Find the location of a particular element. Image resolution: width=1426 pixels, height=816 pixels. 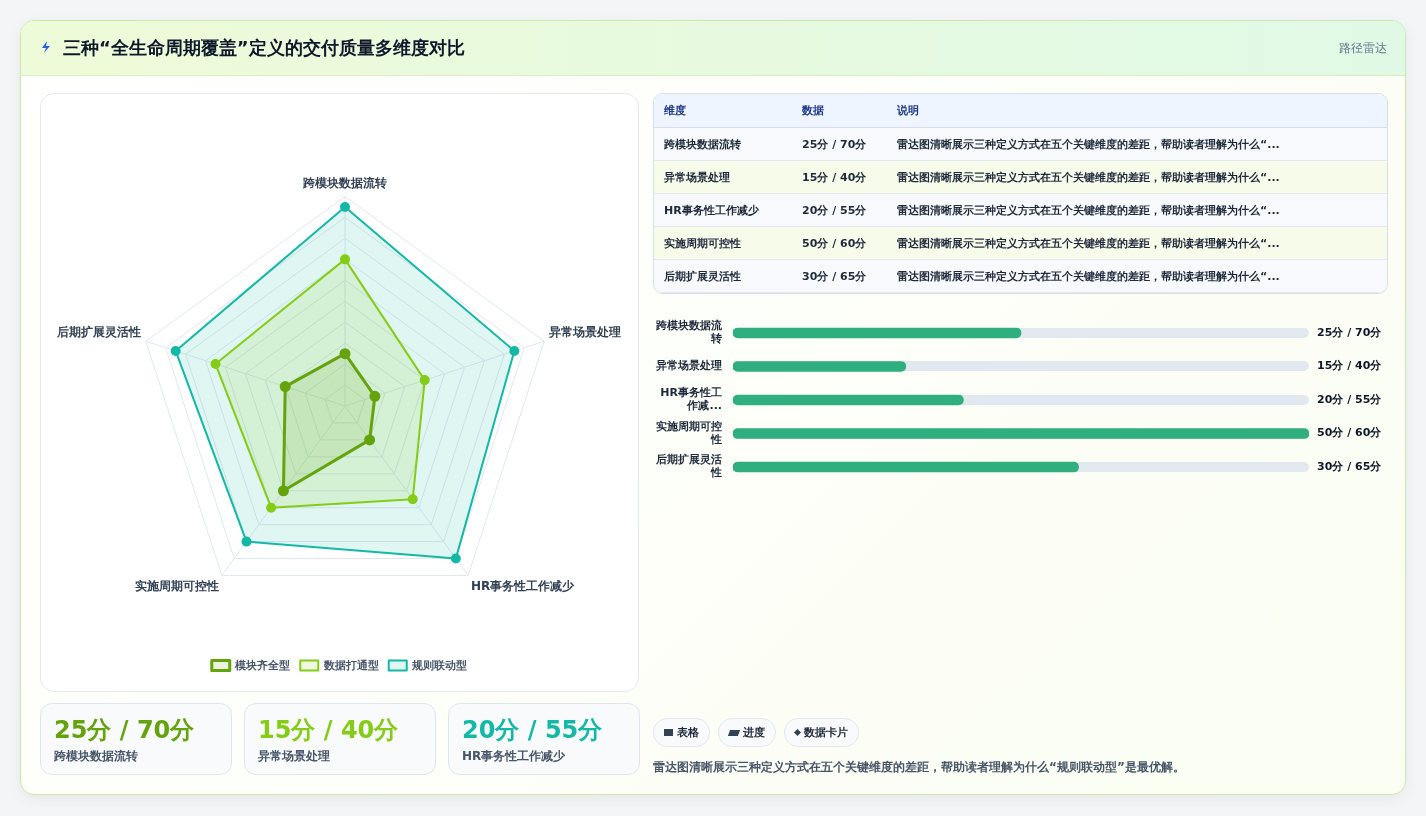

text: 表格 is located at coordinates (688, 732).